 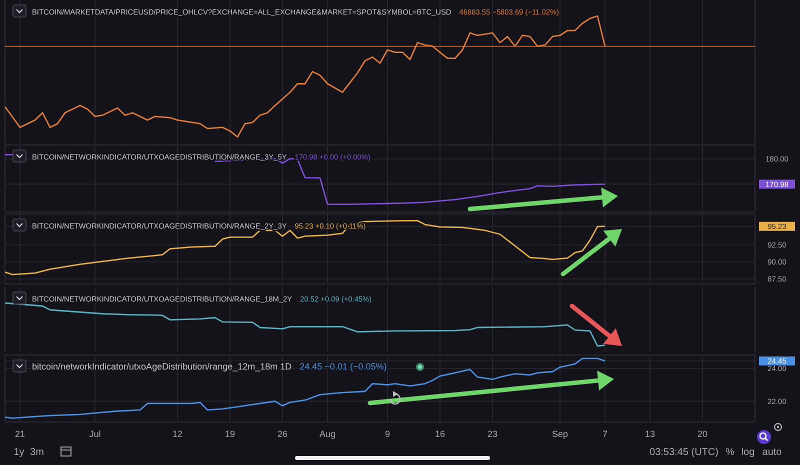 What do you see at coordinates (560, 434) in the screenshot?
I see `x-tick-label: Sep` at bounding box center [560, 434].